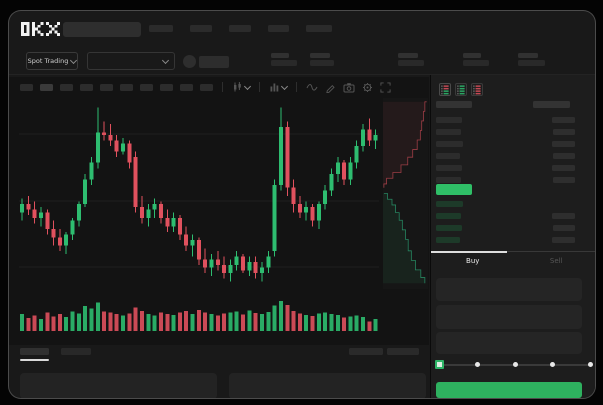  I want to click on buy-button, so click(509, 390).